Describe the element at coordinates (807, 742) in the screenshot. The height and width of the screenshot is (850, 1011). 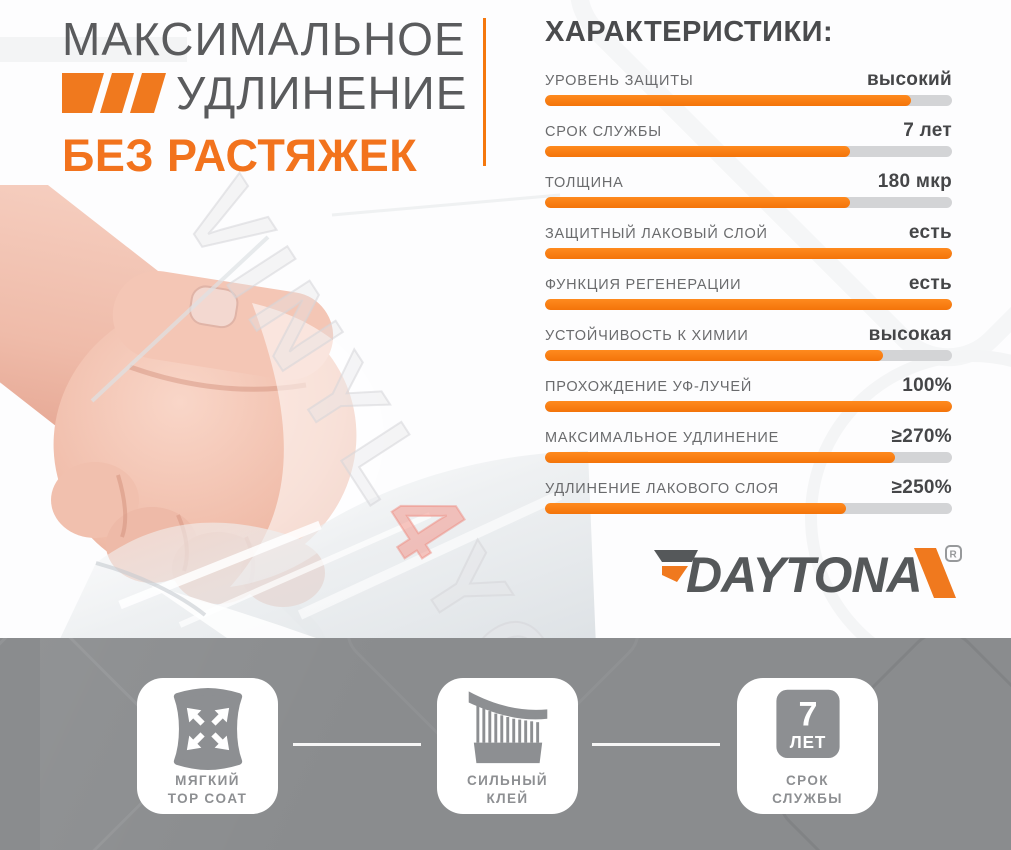
I see `badge-years-unit: ЛЕТ` at that location.